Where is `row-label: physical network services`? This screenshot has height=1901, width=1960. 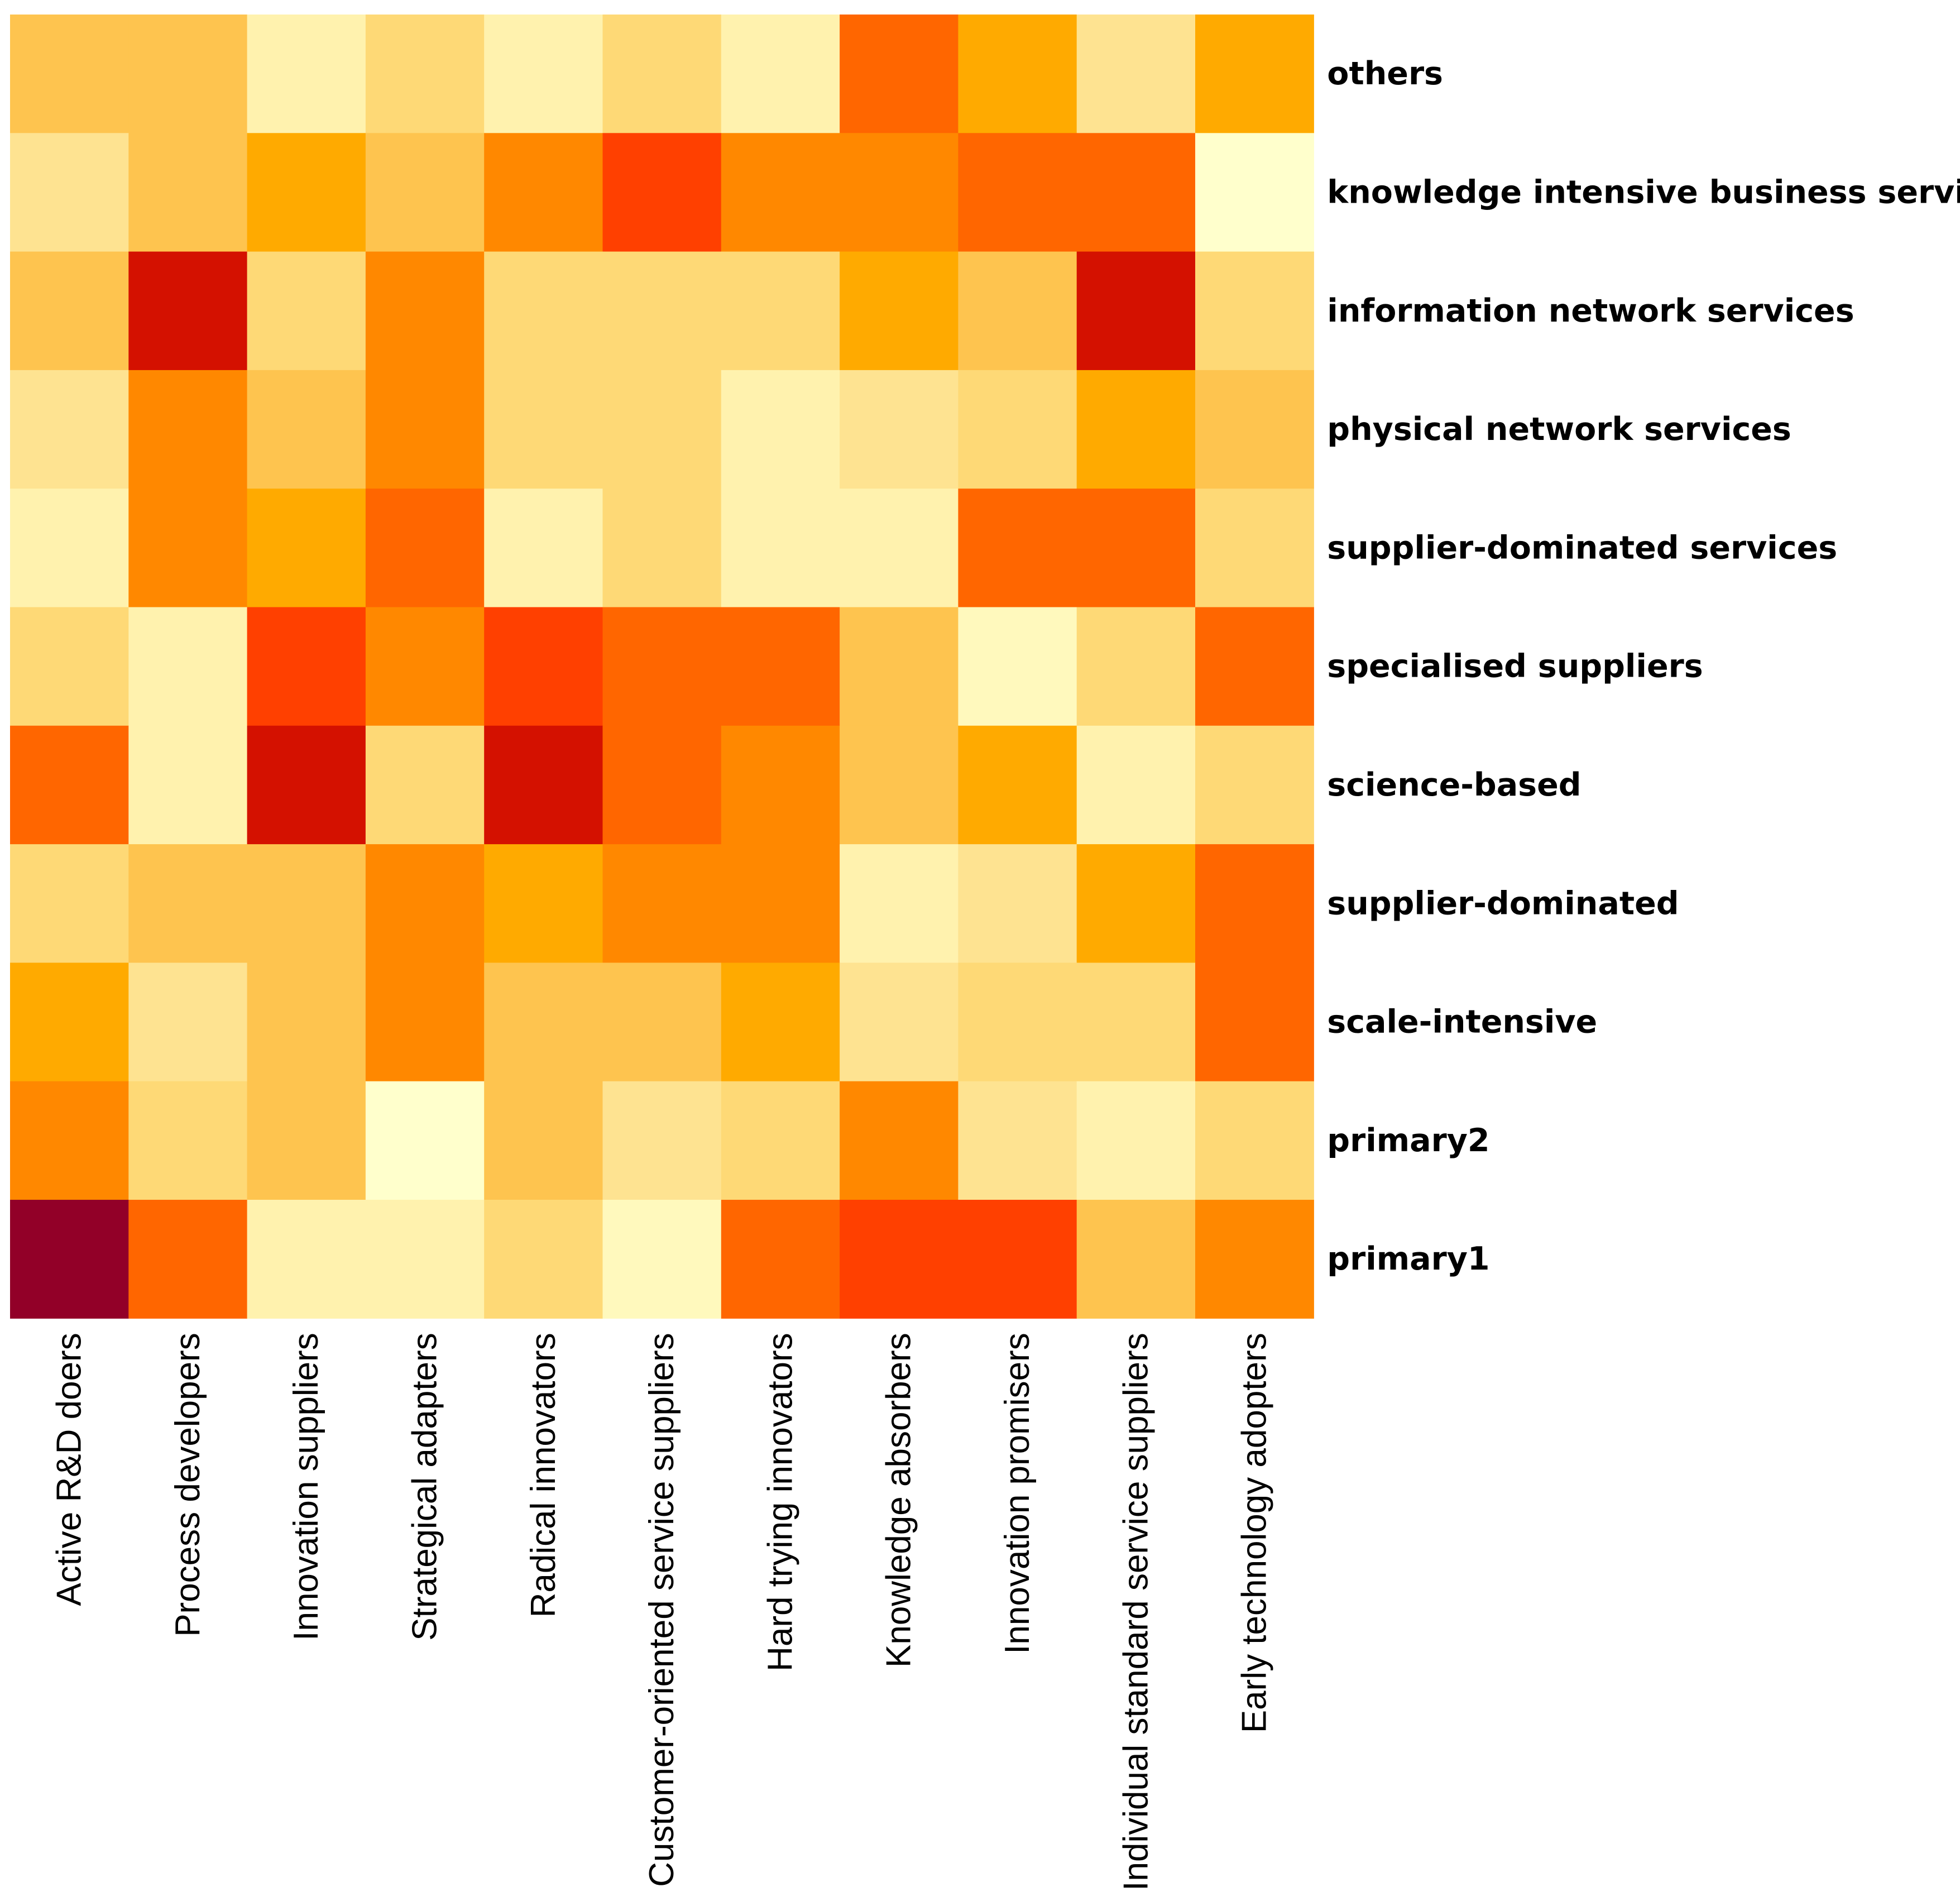
row-label: physical network services is located at coordinates (1559, 429).